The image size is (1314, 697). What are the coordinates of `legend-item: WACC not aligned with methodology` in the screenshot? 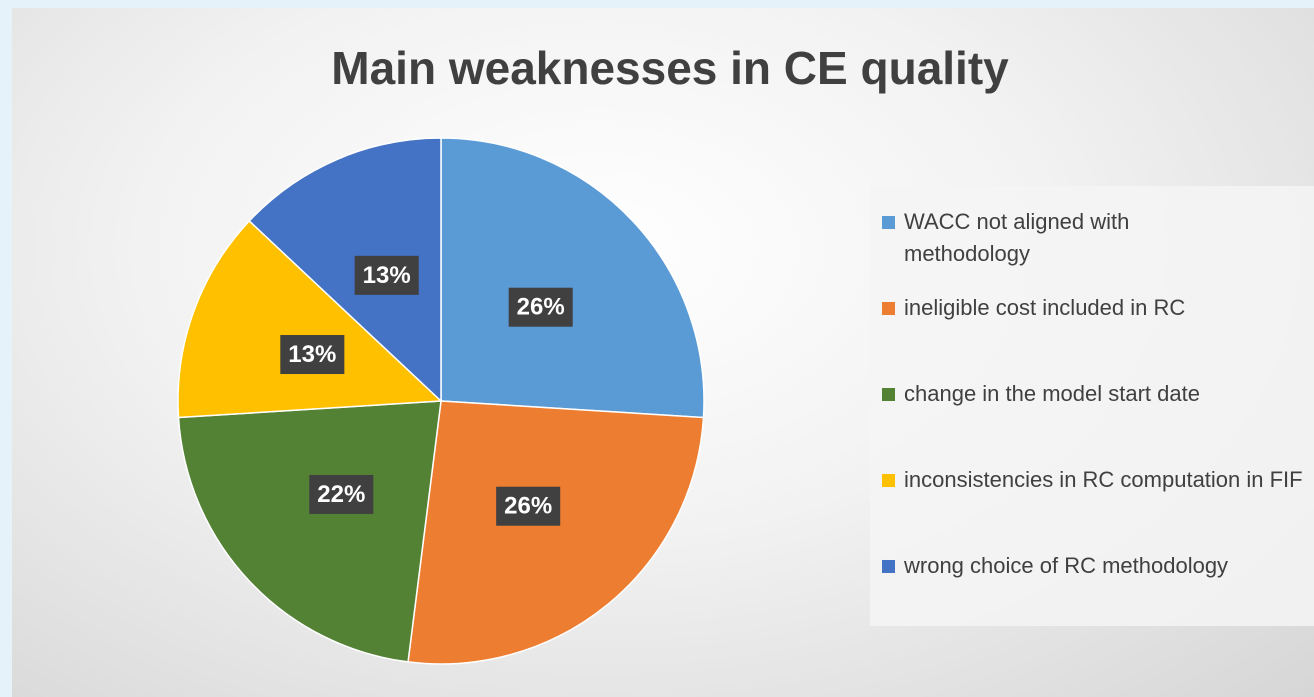 It's located at (1033, 238).